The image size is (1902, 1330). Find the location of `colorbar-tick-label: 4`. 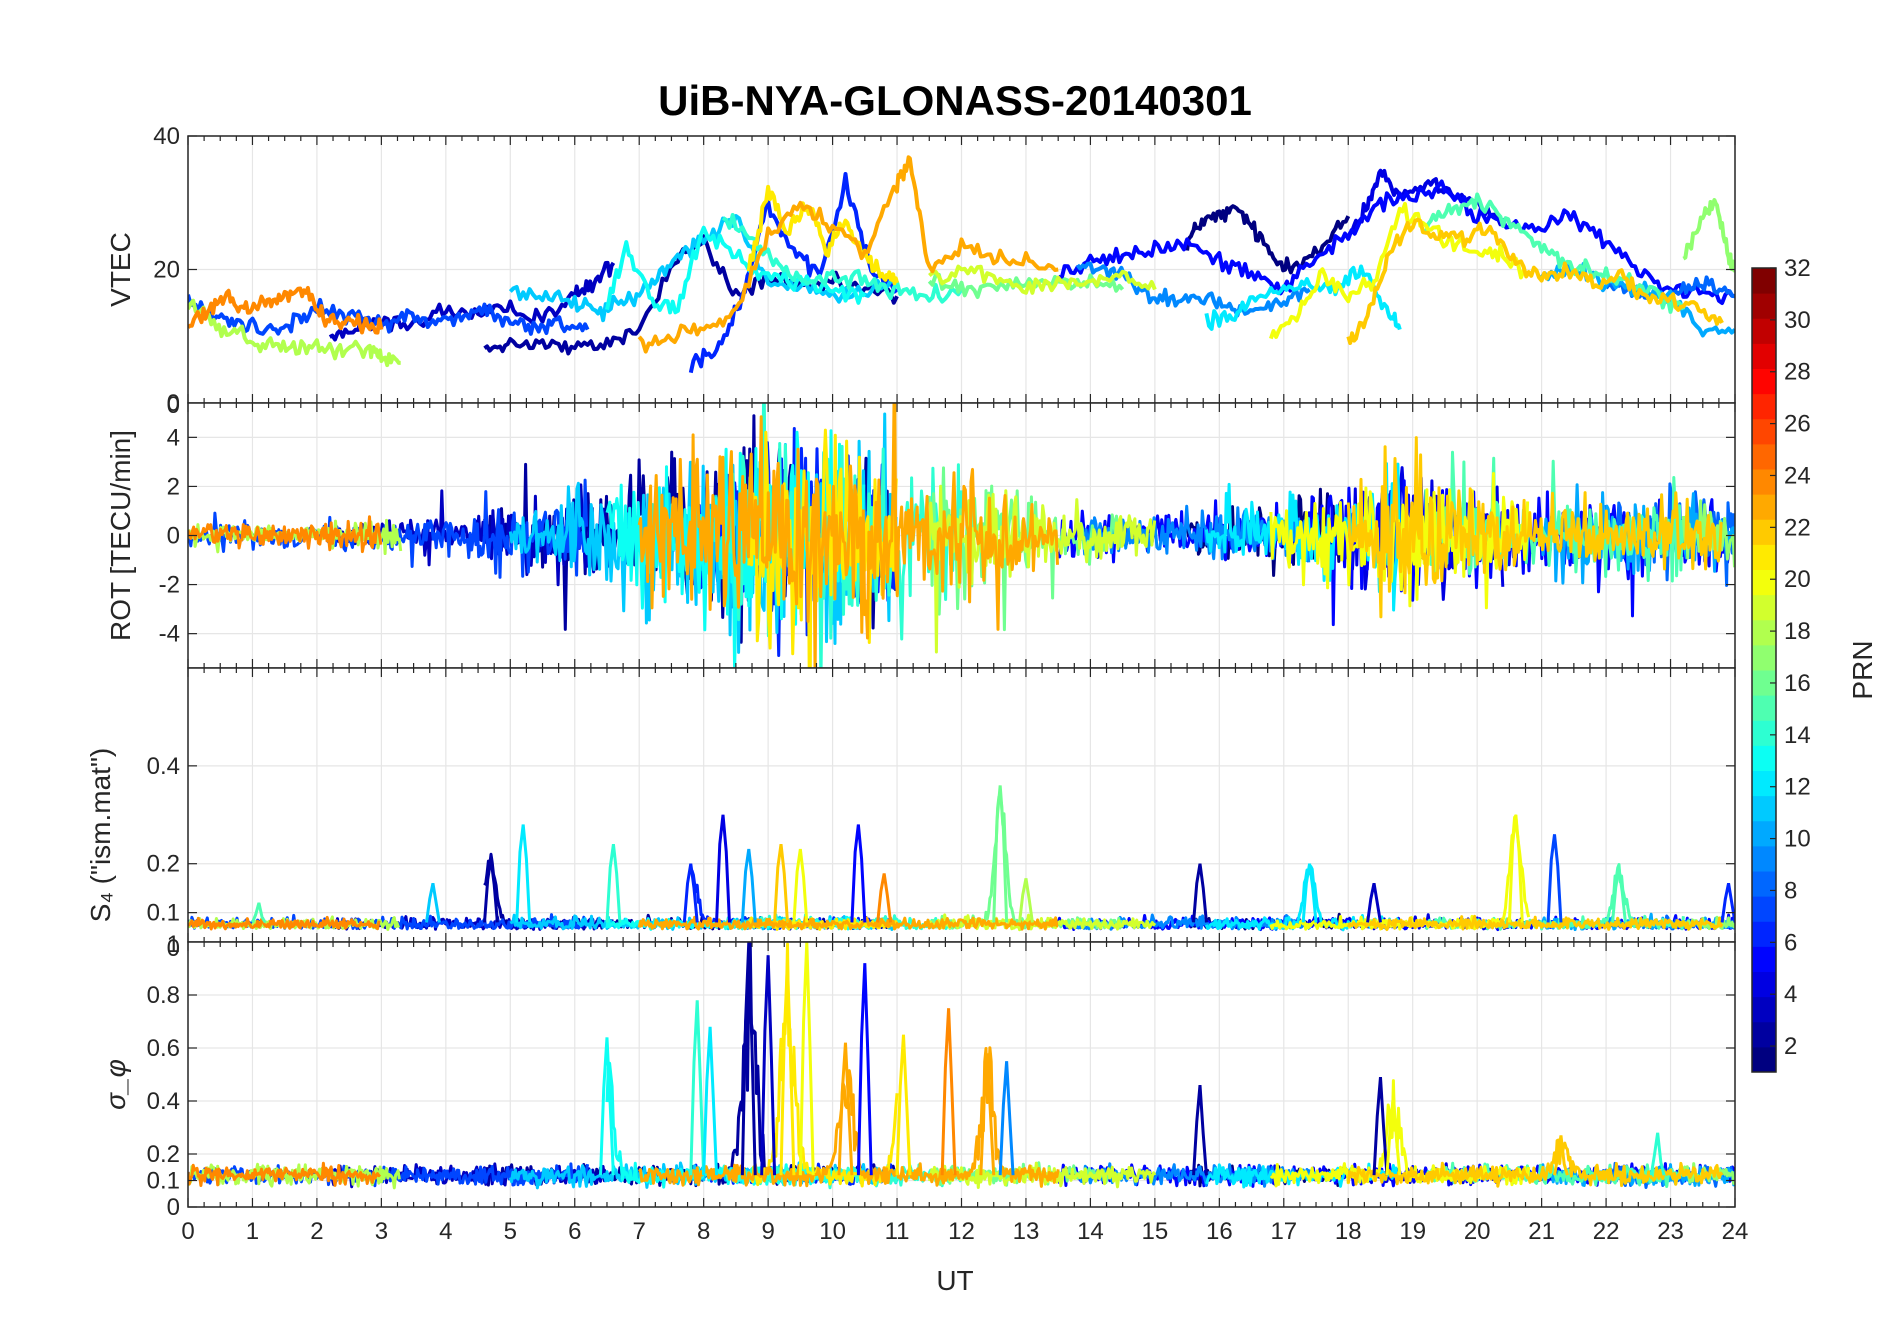

colorbar-tick-label: 4 is located at coordinates (1790, 994).